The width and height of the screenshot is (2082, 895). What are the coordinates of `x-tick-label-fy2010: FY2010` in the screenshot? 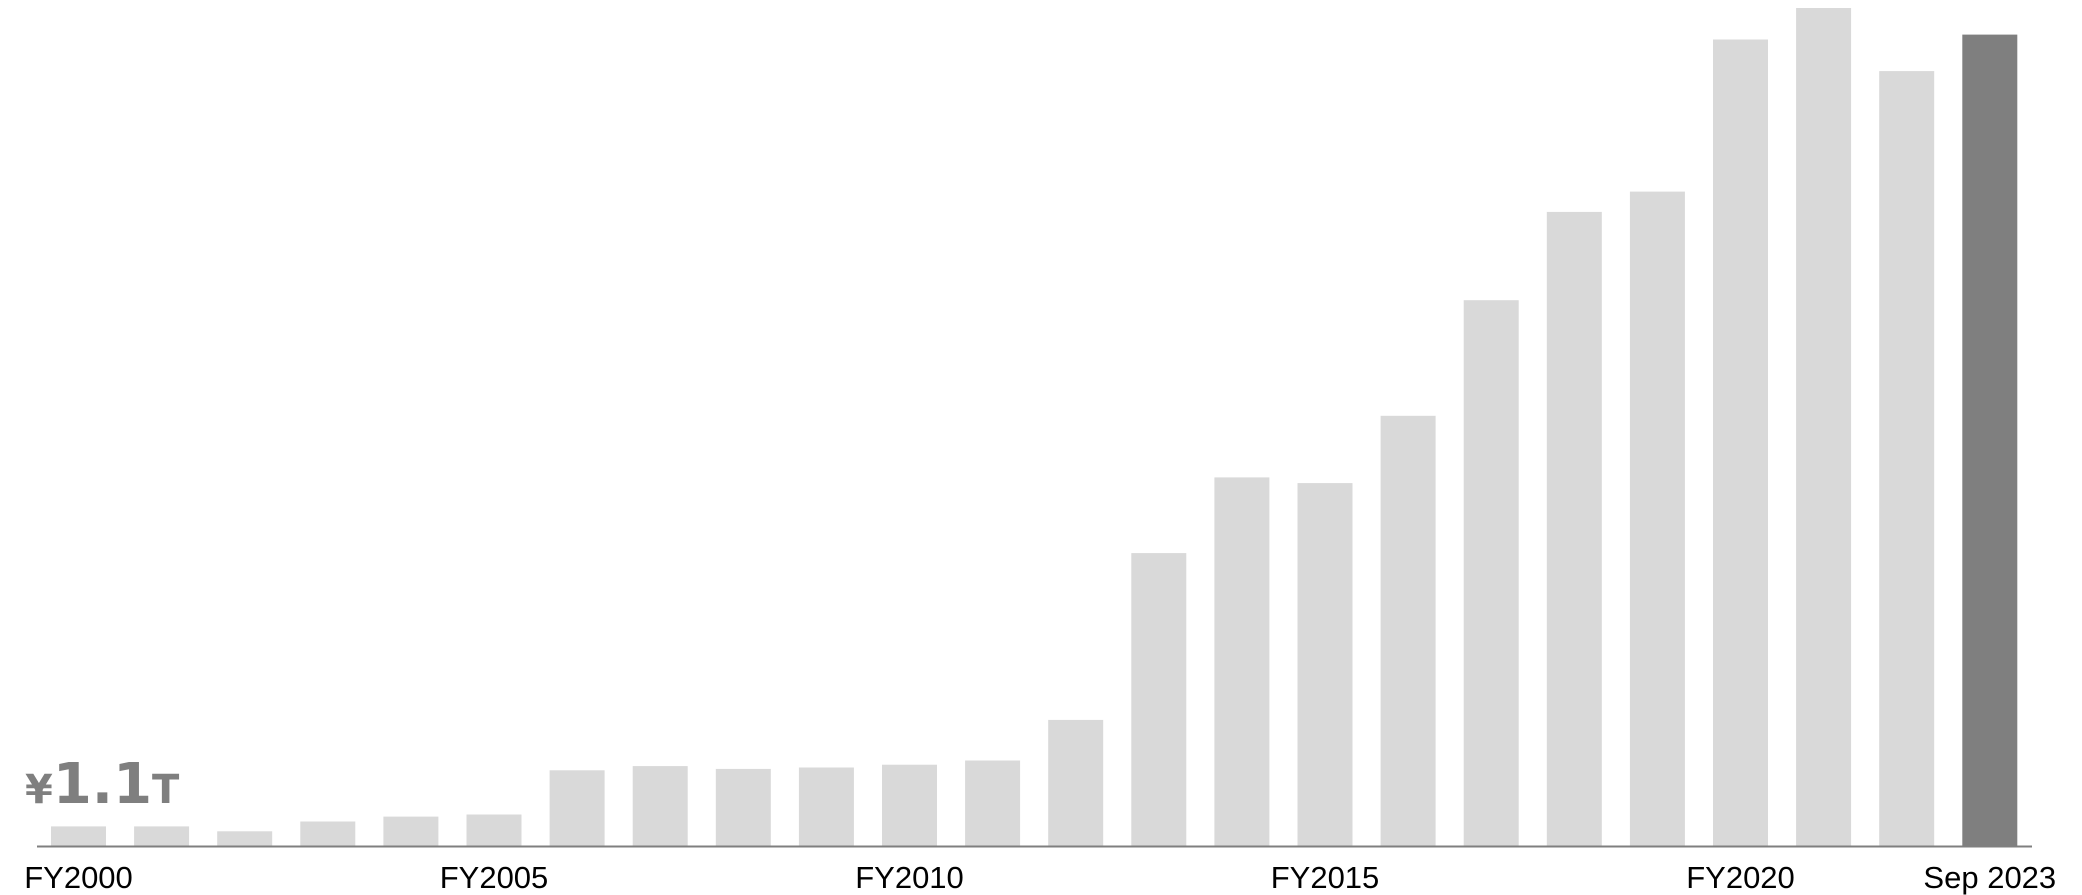 It's located at (909, 877).